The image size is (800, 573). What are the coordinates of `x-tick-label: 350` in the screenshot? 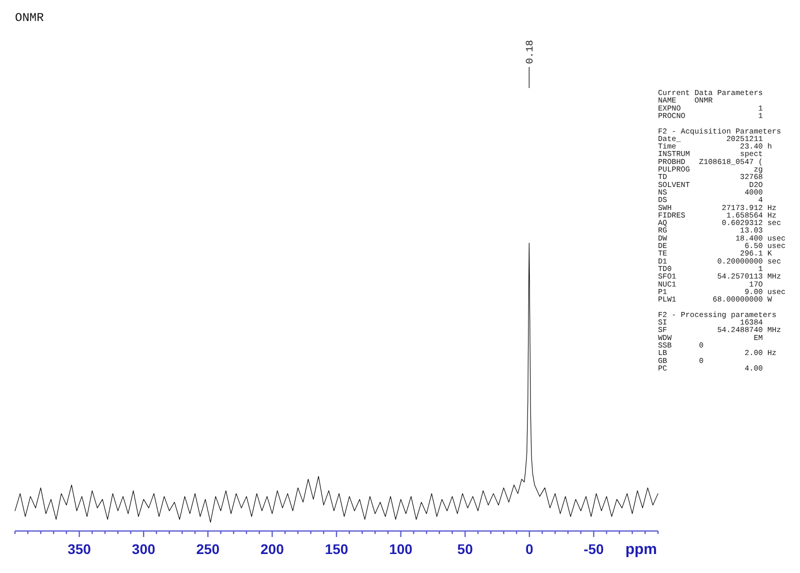 It's located at (80, 549).